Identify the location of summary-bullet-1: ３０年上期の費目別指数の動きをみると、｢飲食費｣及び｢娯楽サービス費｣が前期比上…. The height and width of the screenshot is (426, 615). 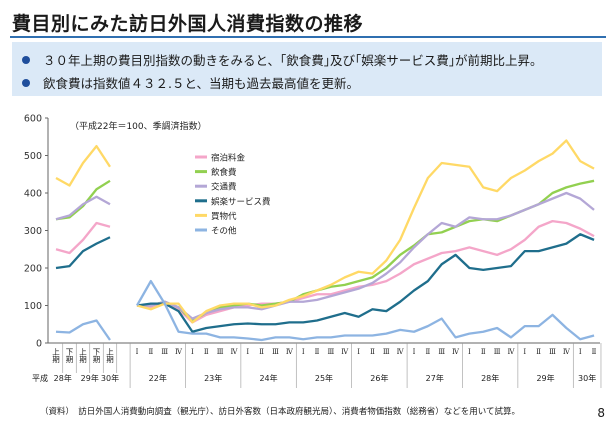
(282, 59).